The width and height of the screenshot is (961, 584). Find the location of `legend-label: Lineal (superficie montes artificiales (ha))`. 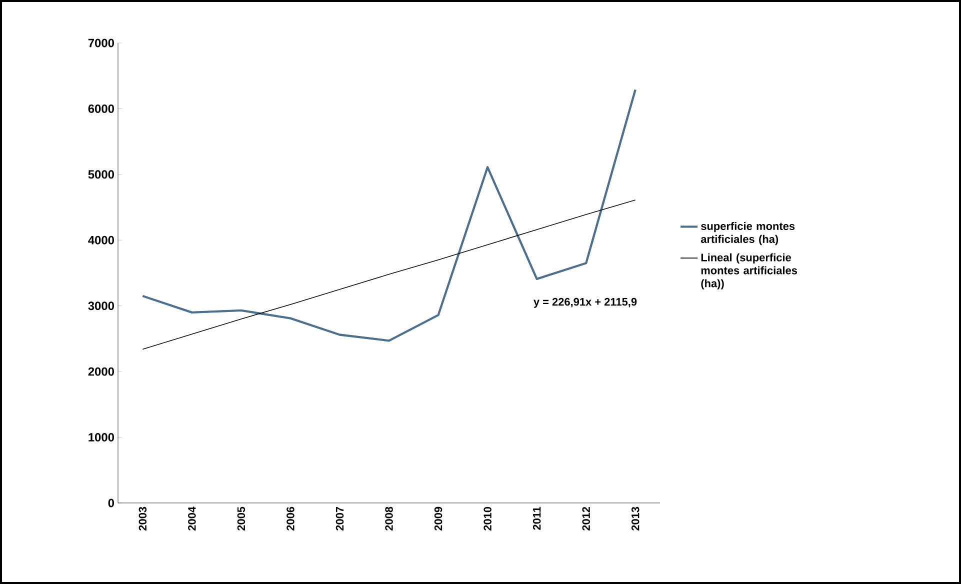

legend-label: Lineal (superficie montes artificiales (ha)) is located at coordinates (749, 271).